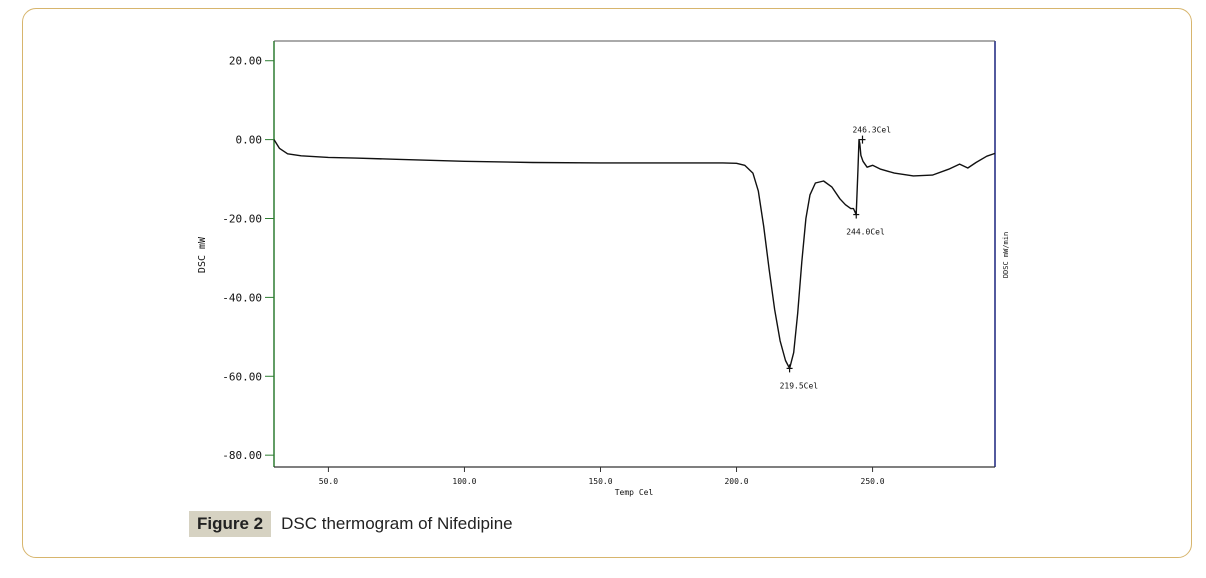  Describe the element at coordinates (202, 254) in the screenshot. I see `y-axis-title: DSC mW` at that location.